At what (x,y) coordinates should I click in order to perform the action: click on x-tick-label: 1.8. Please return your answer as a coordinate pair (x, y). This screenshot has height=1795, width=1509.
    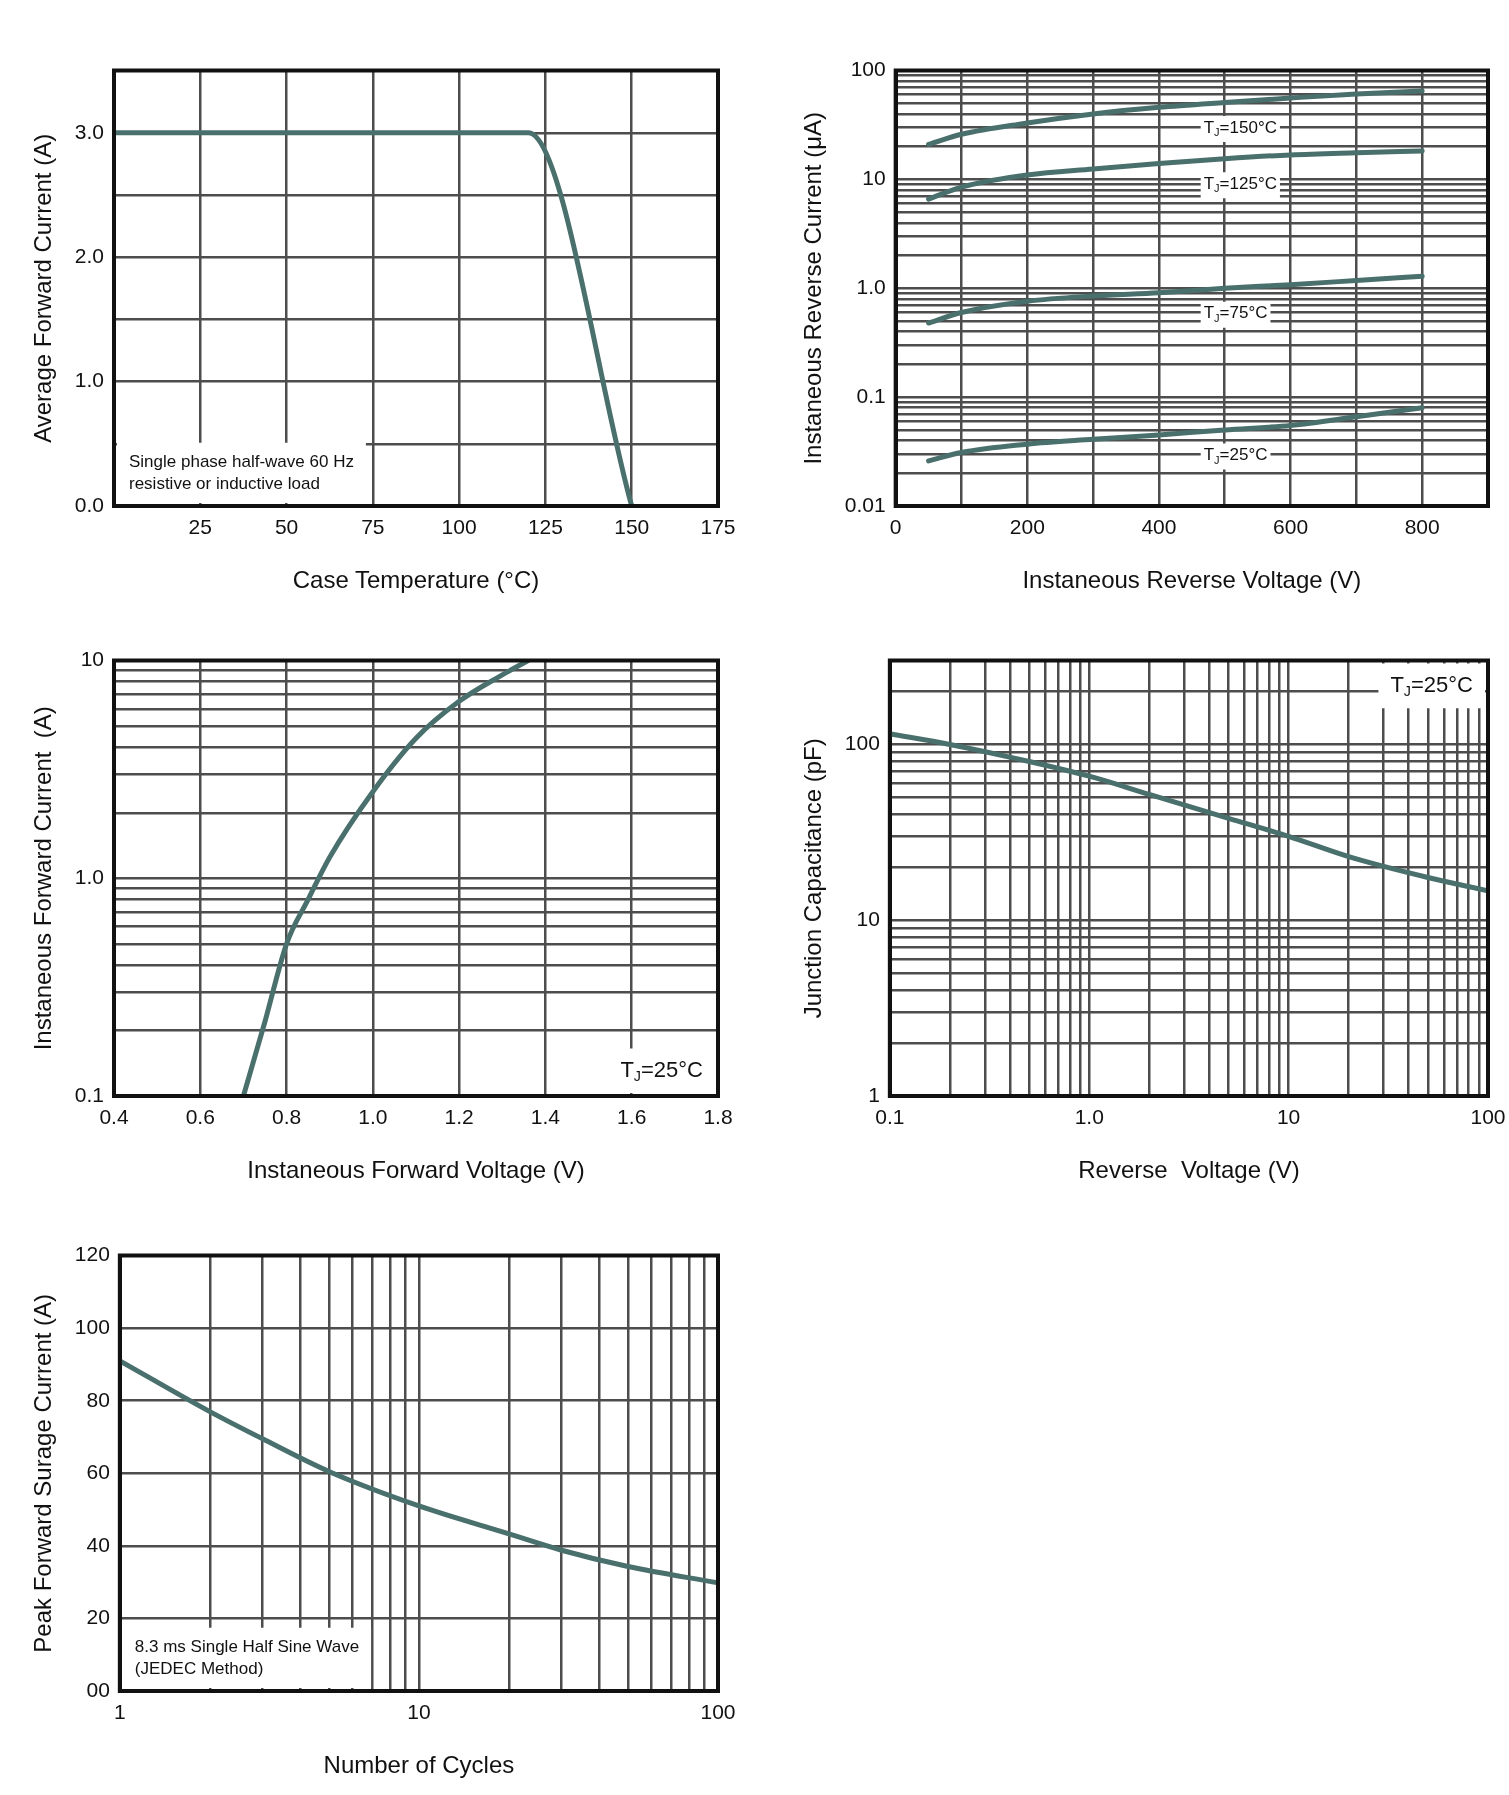
    Looking at the image, I should click on (718, 1117).